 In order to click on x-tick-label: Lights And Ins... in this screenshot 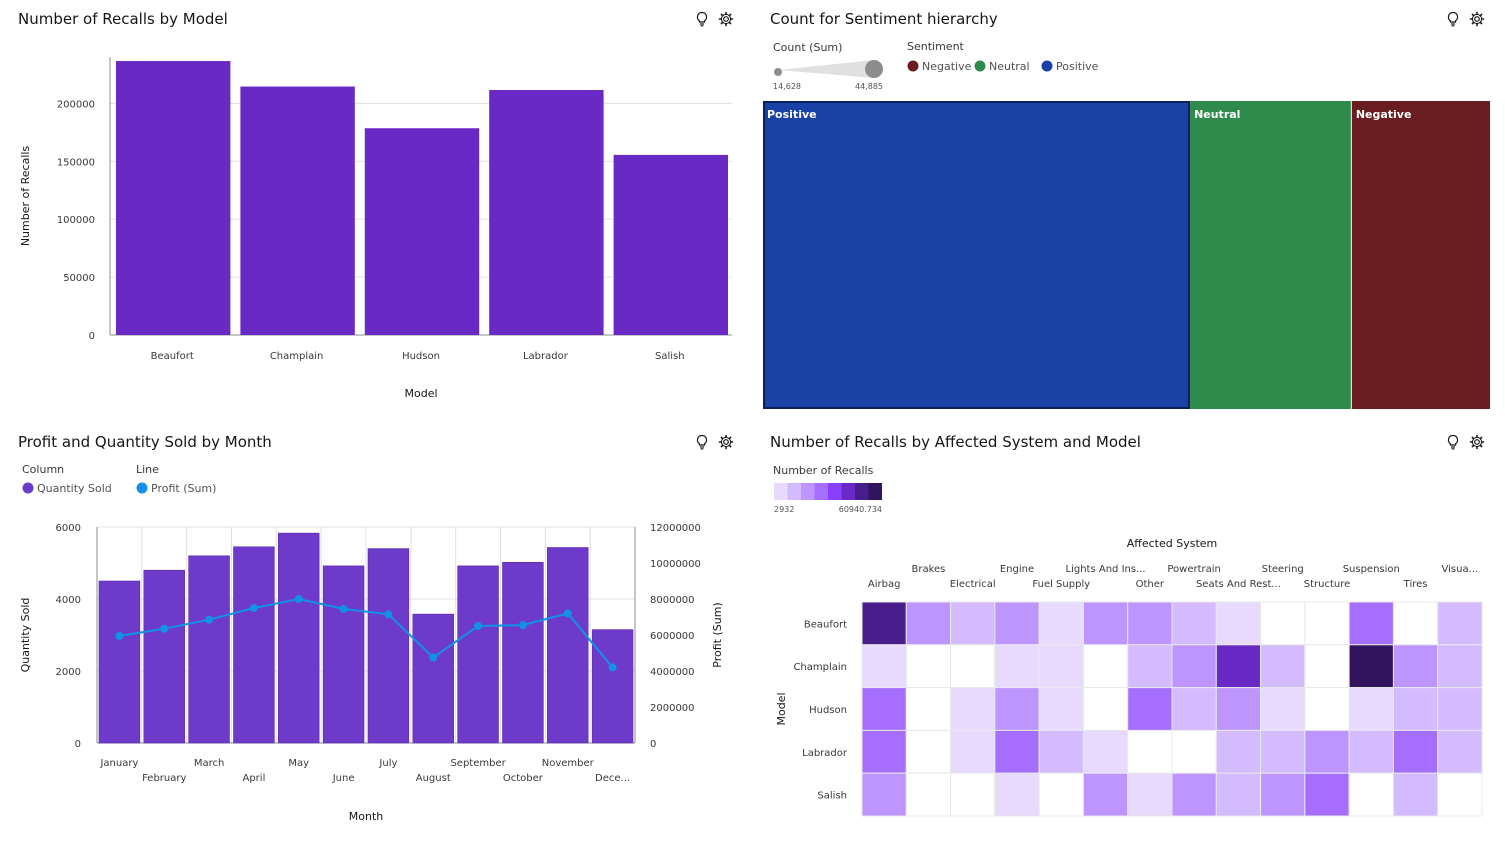, I will do `click(1106, 569)`.